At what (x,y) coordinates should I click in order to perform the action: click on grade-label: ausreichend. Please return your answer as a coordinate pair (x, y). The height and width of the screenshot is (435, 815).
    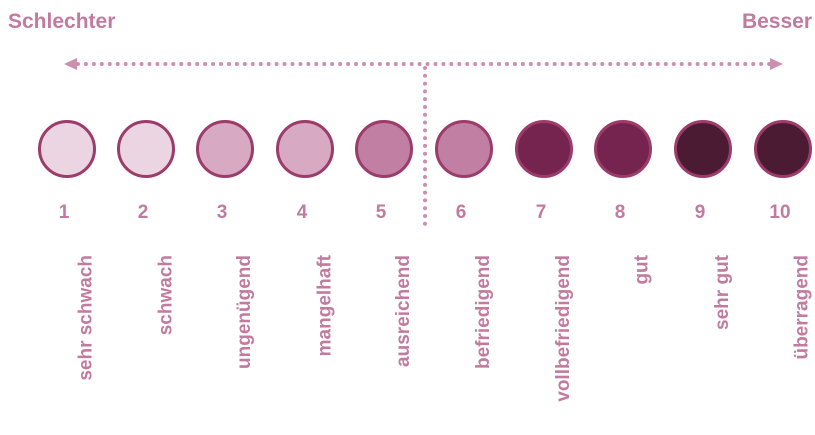
    Looking at the image, I should click on (403, 311).